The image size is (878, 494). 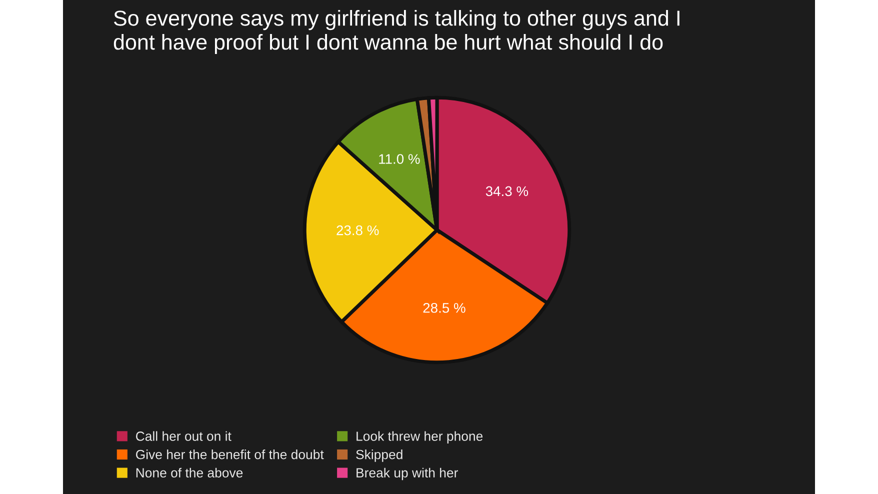 What do you see at coordinates (379, 456) in the screenshot?
I see `legend-label: Skipped` at bounding box center [379, 456].